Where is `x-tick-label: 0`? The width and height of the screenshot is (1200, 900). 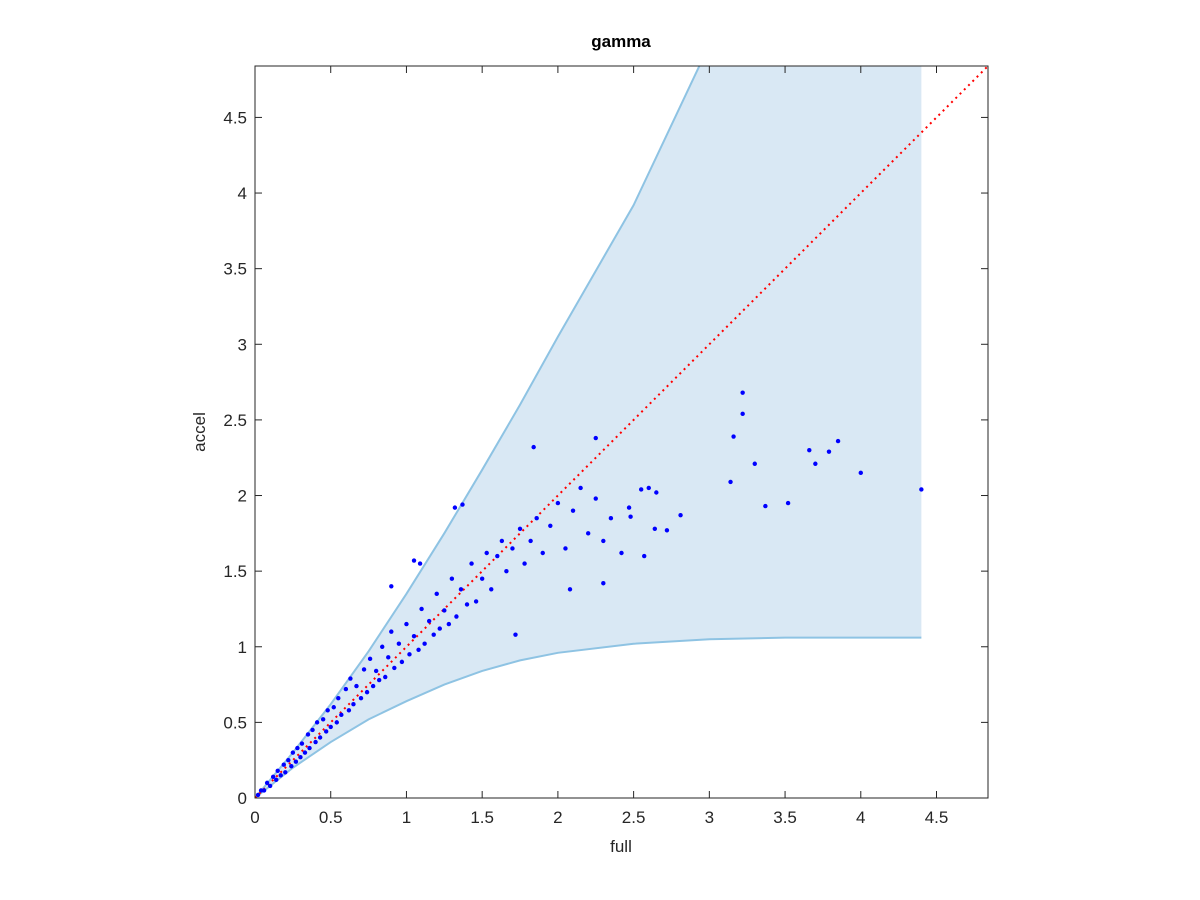 x-tick-label: 0 is located at coordinates (254, 817).